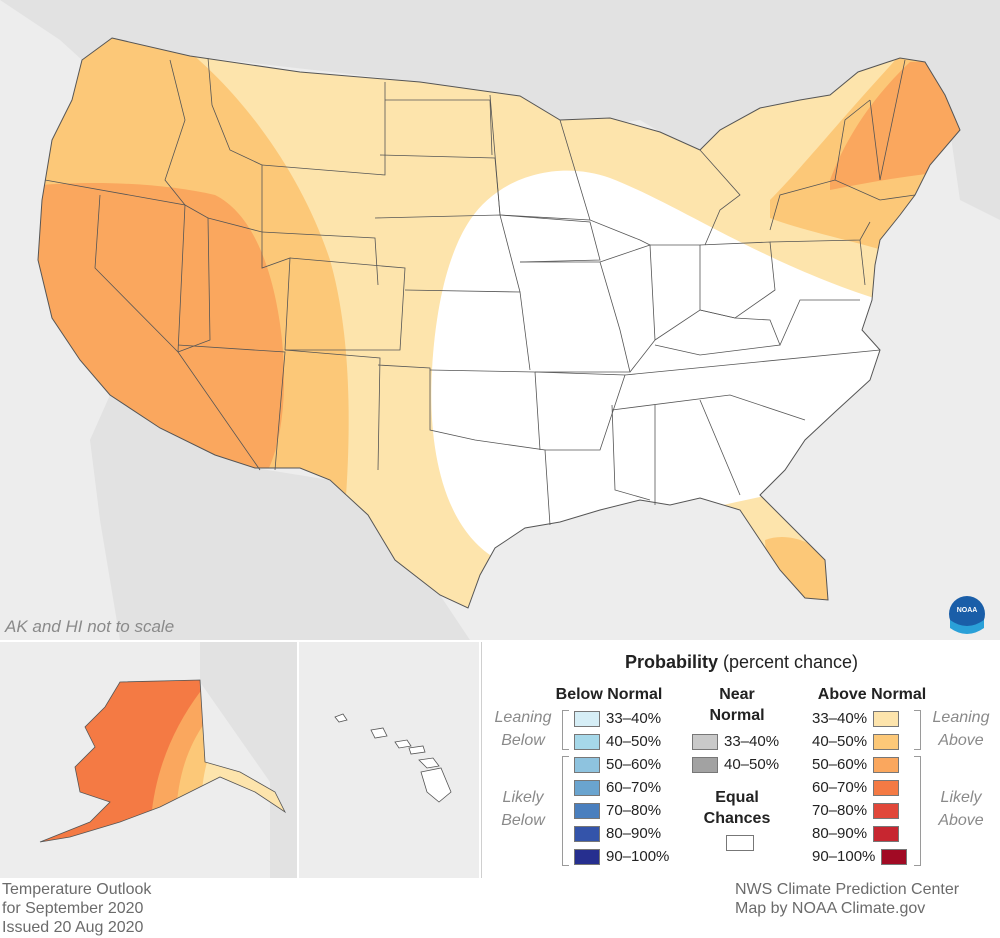 The height and width of the screenshot is (938, 1000). Describe the element at coordinates (752, 741) in the screenshot. I see `near-normal-label: 33–40%` at that location.